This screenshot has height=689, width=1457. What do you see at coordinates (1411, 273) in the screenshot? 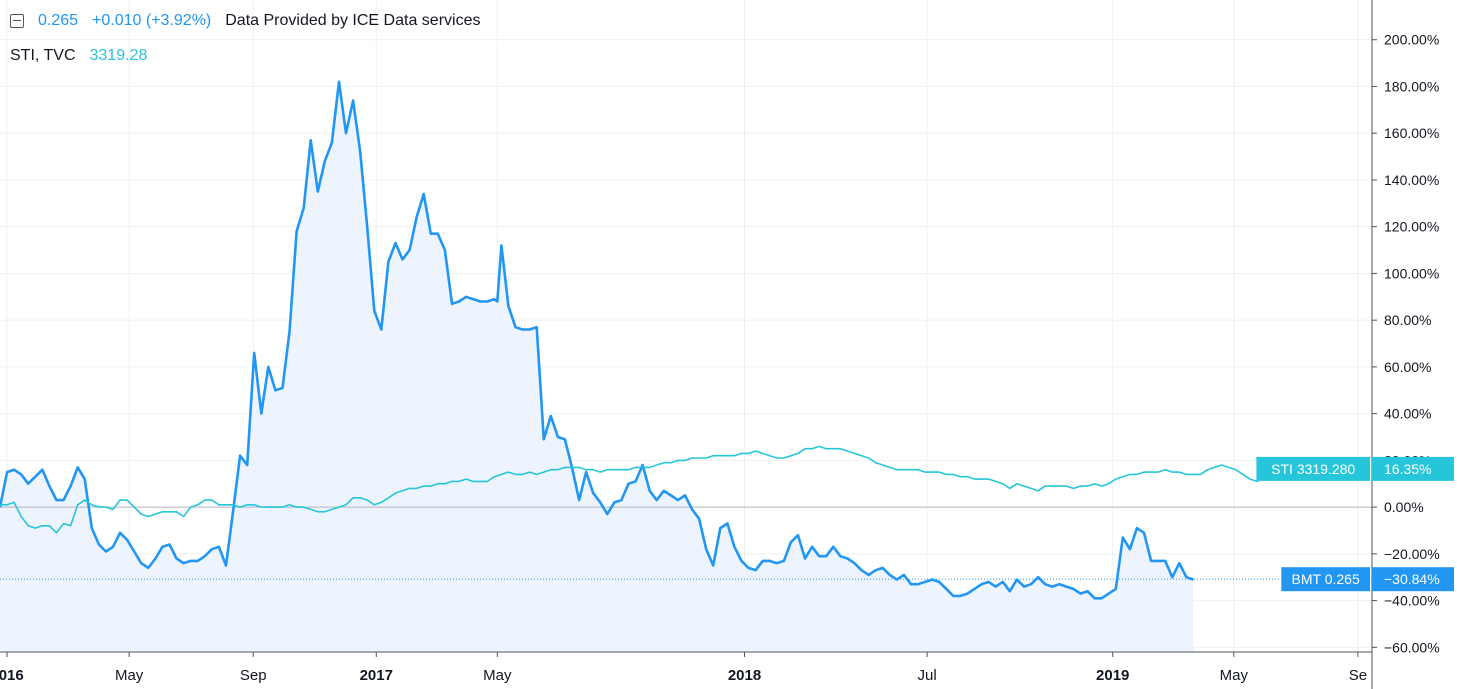
I see `y-tick-label: 100.00%` at bounding box center [1411, 273].